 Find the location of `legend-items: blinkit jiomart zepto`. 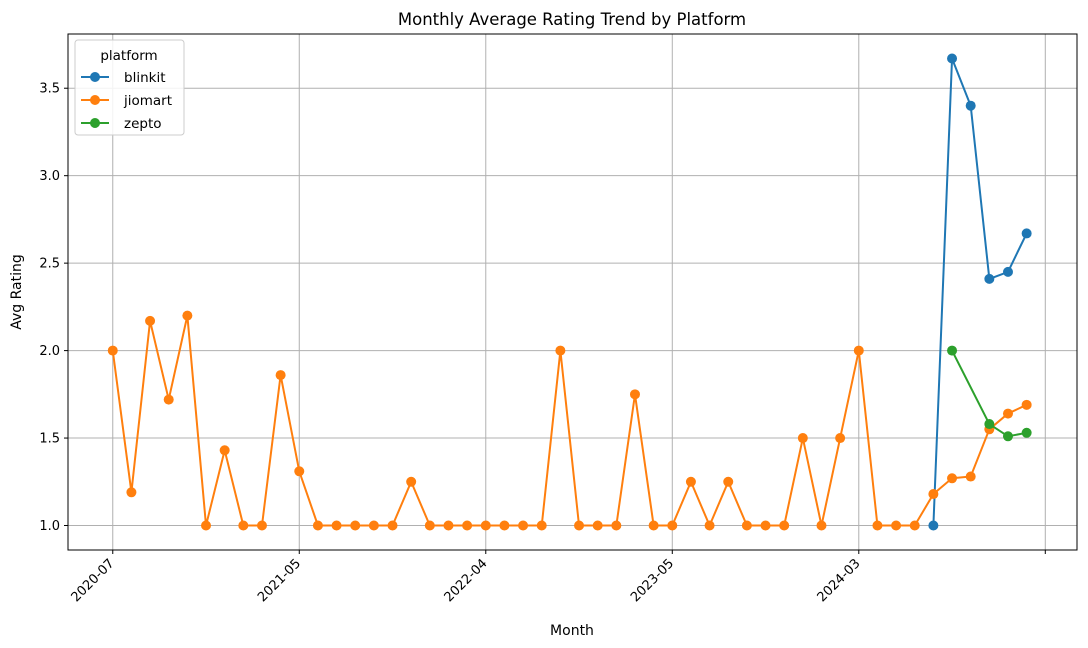

legend-items: blinkit jiomart zepto is located at coordinates (126, 101).